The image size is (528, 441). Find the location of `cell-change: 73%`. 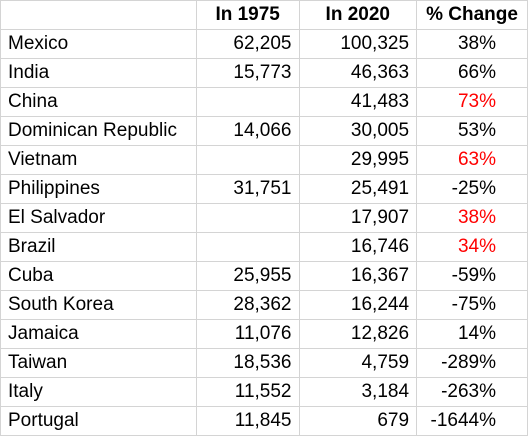

cell-change: 73% is located at coordinates (472, 102).